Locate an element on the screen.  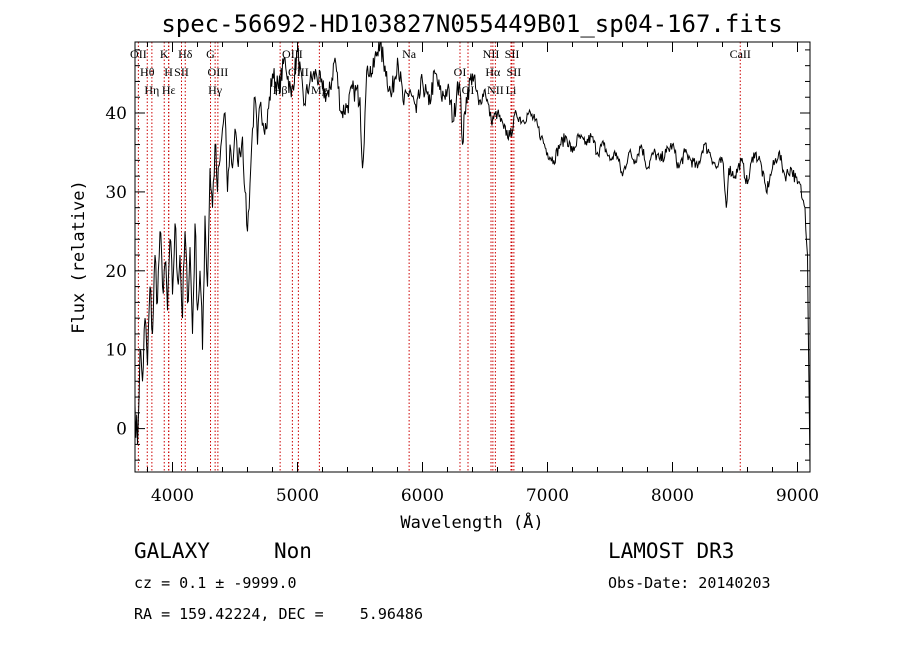
x-tick-label: 8000 is located at coordinates (672, 496).